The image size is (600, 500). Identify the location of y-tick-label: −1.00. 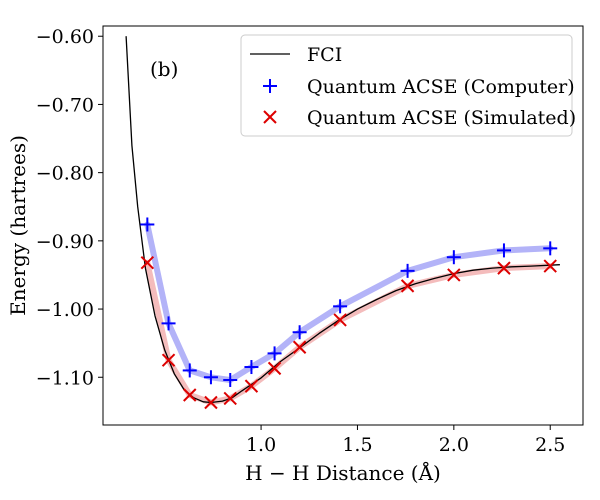
(65, 310).